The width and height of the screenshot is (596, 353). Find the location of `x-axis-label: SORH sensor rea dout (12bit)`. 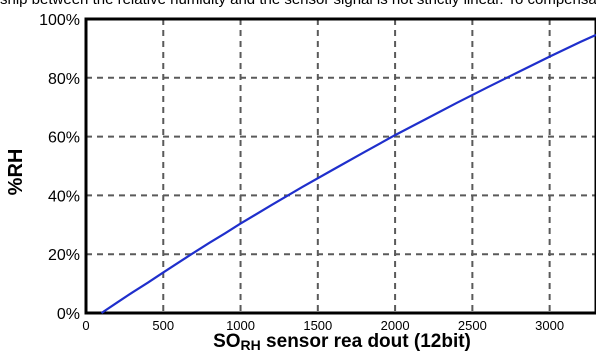

x-axis-label: SORH sensor rea dout (12bit) is located at coordinates (342, 342).